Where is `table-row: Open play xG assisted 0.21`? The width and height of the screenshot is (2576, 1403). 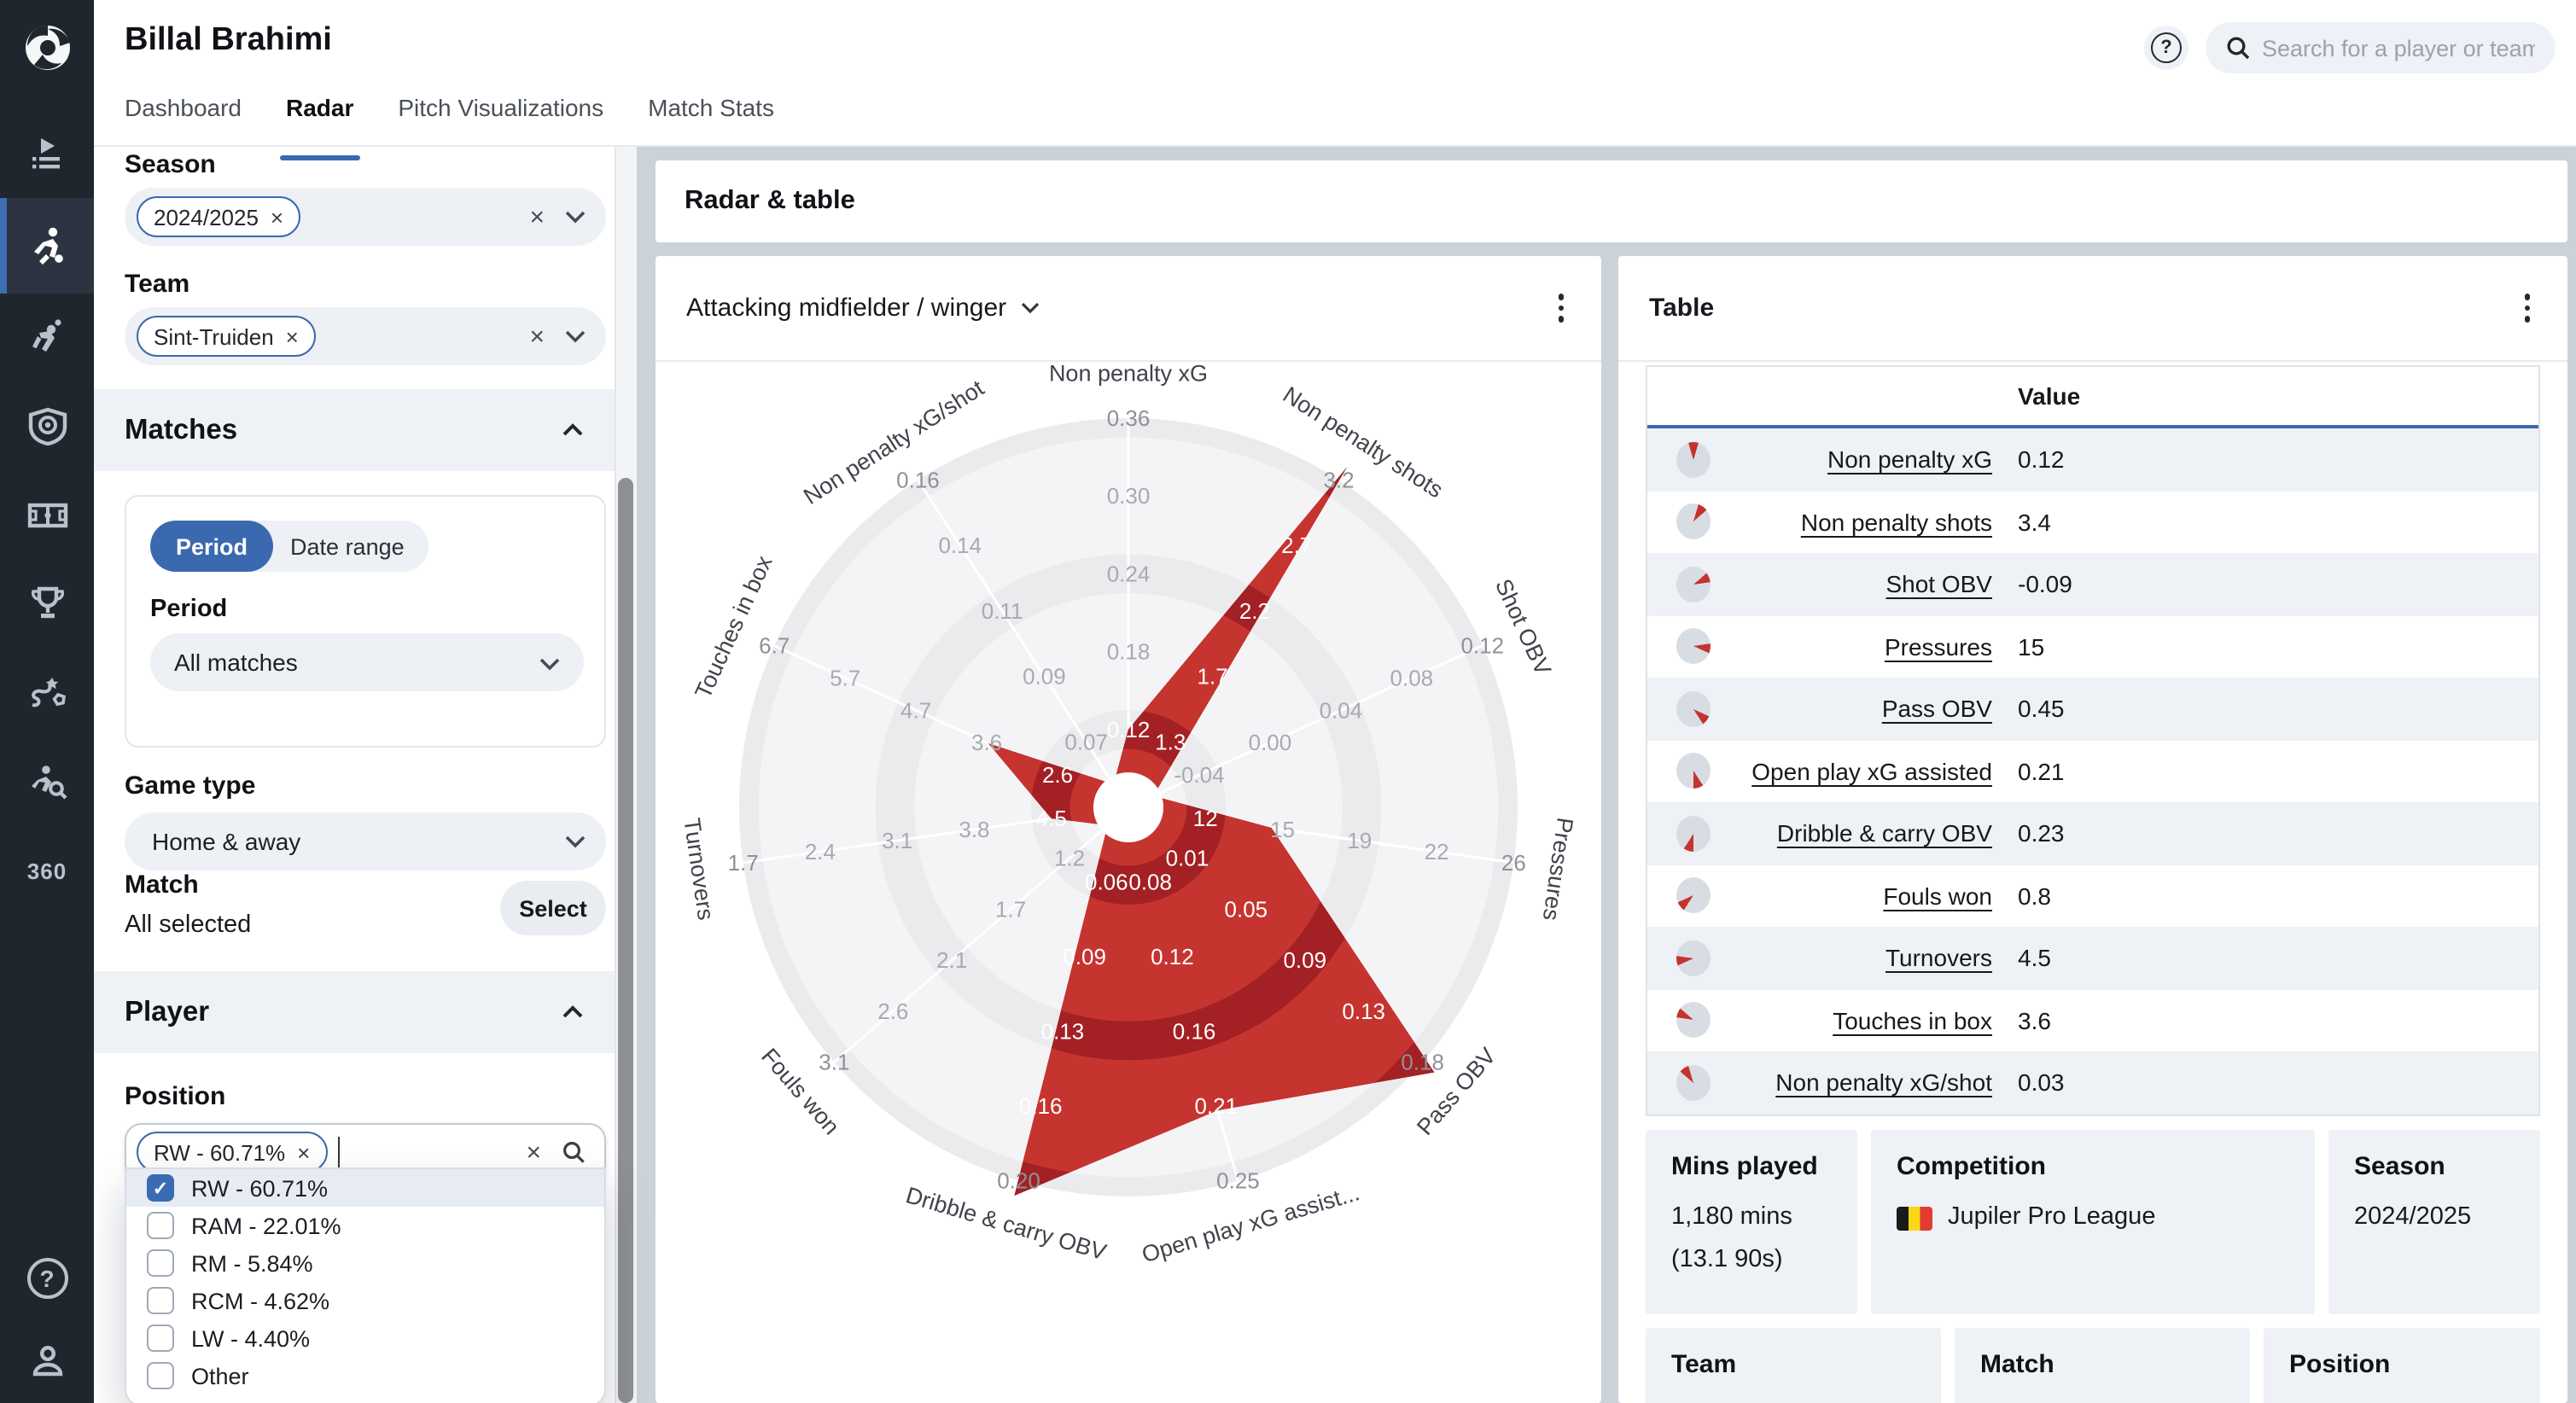 table-row: Open play xG assisted 0.21 is located at coordinates (2092, 771).